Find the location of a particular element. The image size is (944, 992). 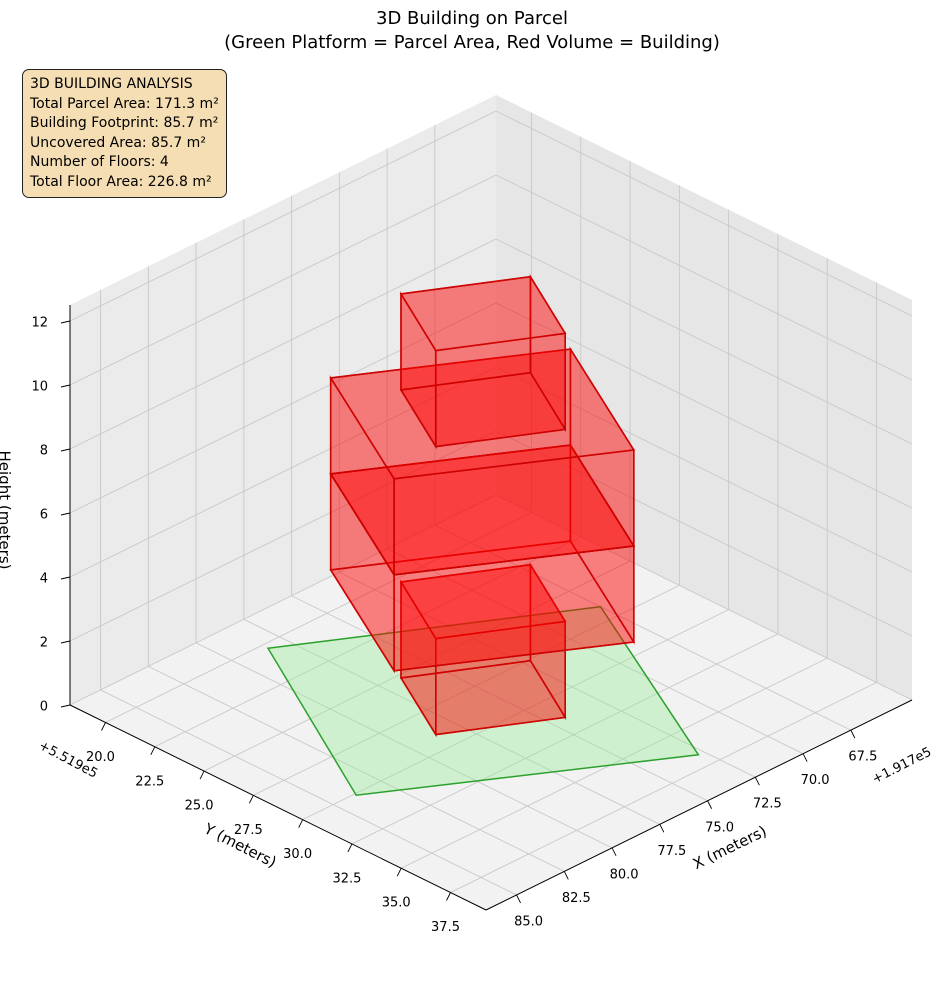

x-tick-label: 82.5 is located at coordinates (576, 898).